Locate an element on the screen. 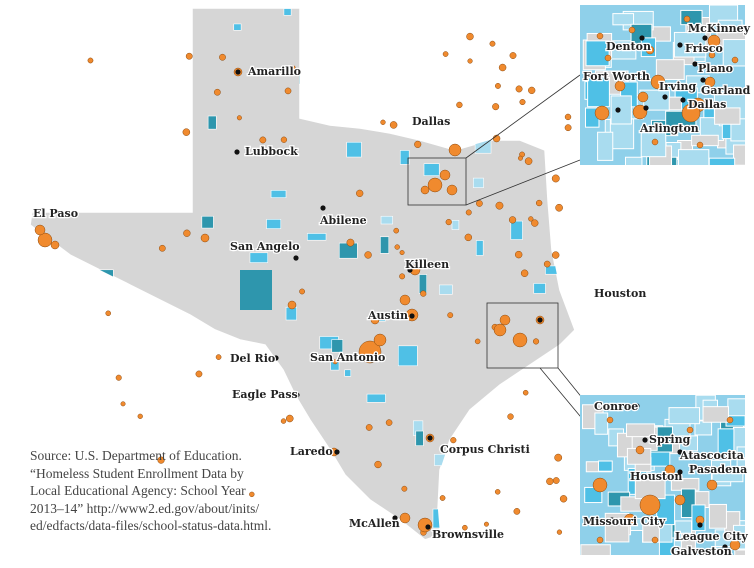  city-label: League City is located at coordinates (711, 536).